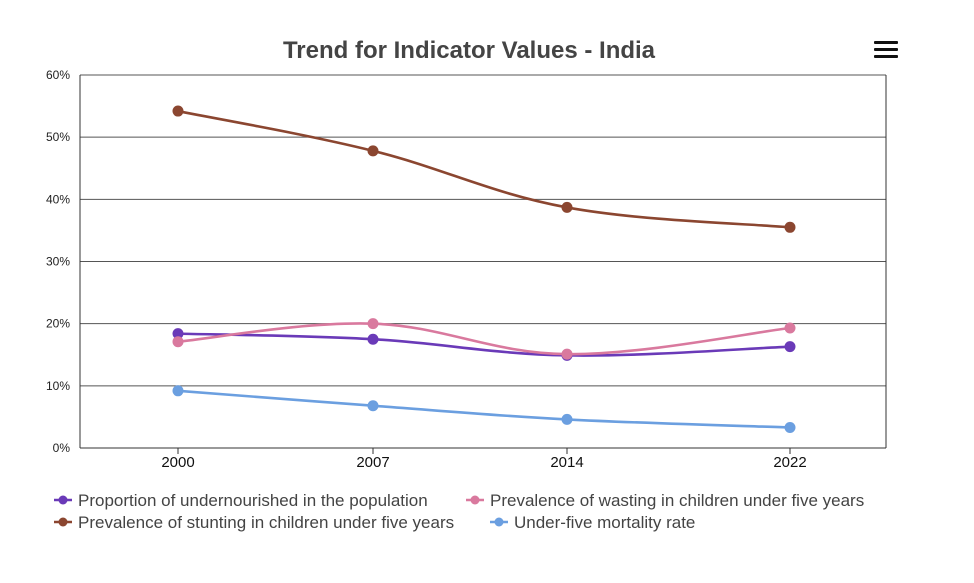 This screenshot has height=583, width=974. What do you see at coordinates (886, 52) in the screenshot?
I see `hamburger-menu-icon` at bounding box center [886, 52].